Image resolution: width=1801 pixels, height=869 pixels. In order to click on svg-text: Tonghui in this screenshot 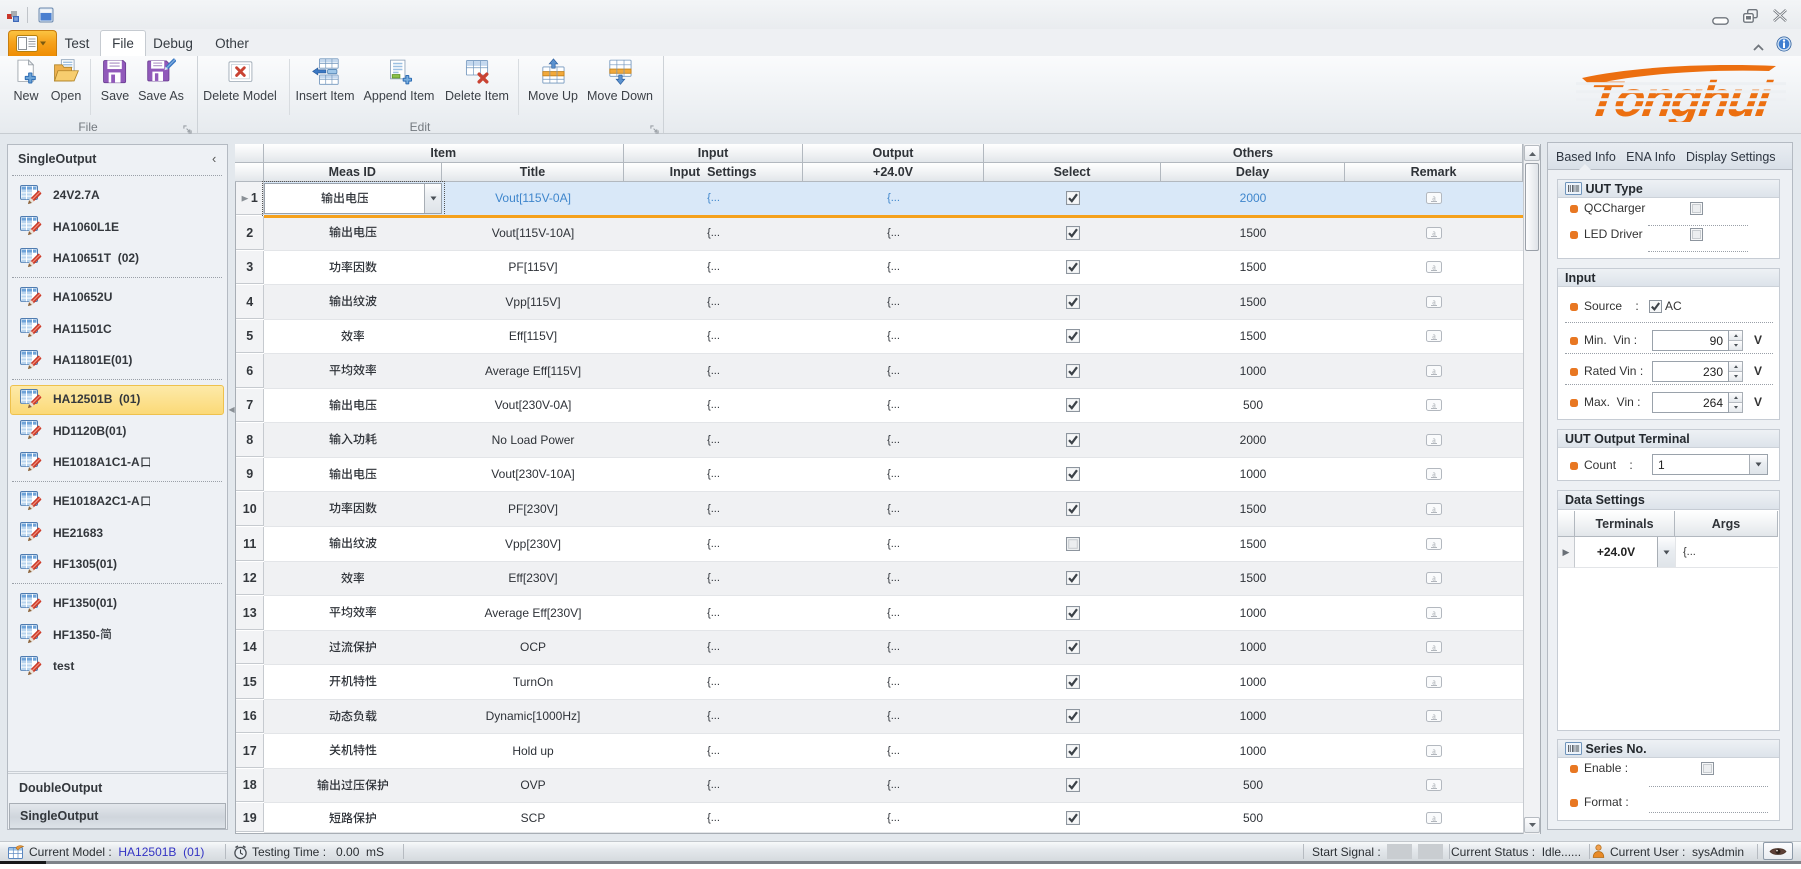, I will do `click(1679, 96)`.